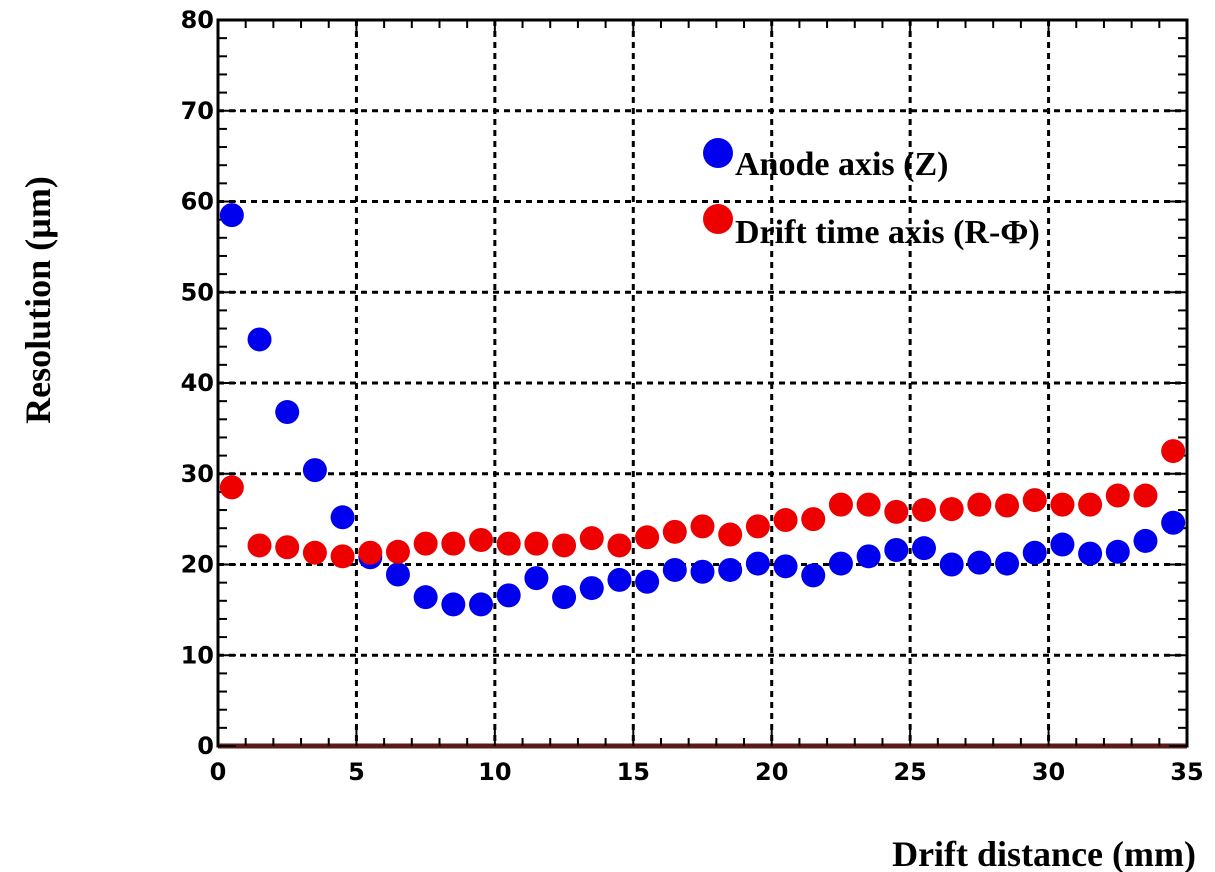 The width and height of the screenshot is (1215, 872). I want to click on x-tick-label: 5, so click(356, 772).